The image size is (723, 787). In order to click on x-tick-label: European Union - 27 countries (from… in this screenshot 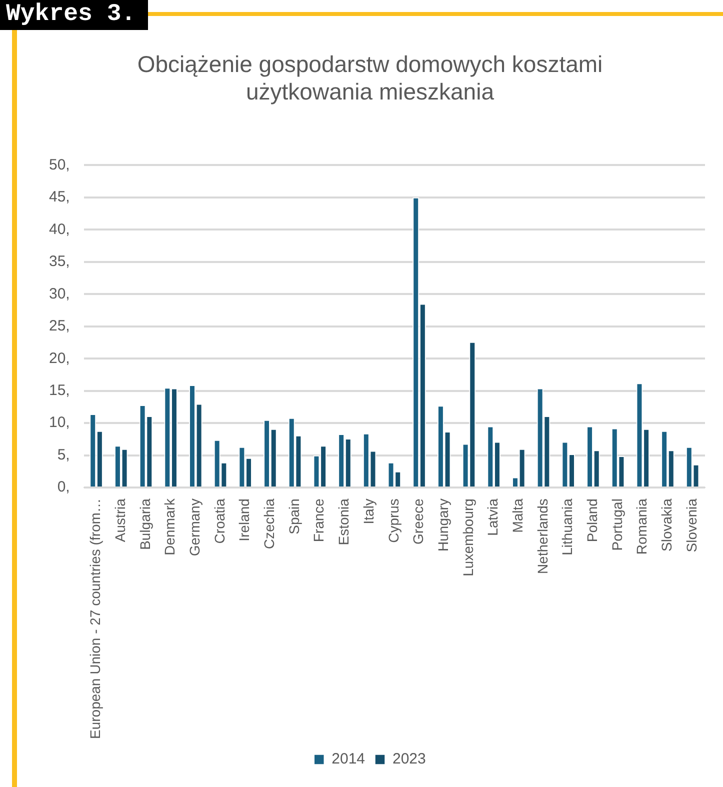, I will do `click(95, 619)`.